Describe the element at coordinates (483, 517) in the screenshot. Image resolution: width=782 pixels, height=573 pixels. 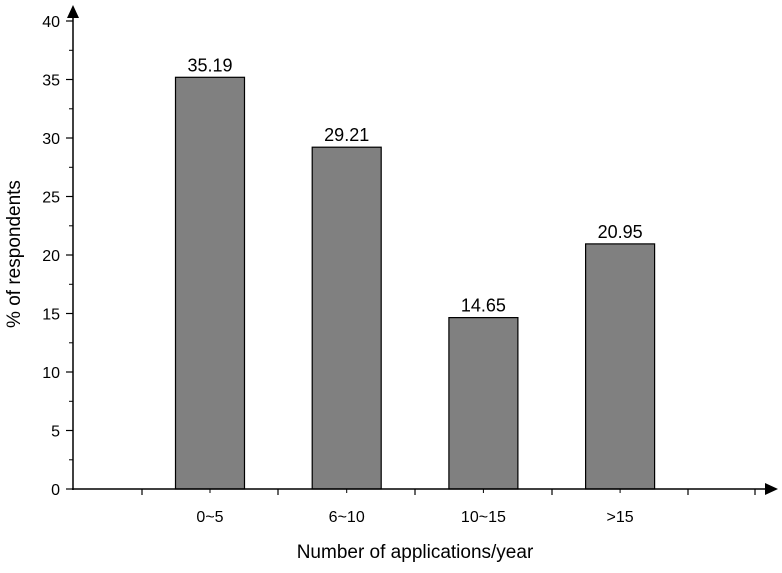
I see `x-category-label-3: 10~15` at that location.